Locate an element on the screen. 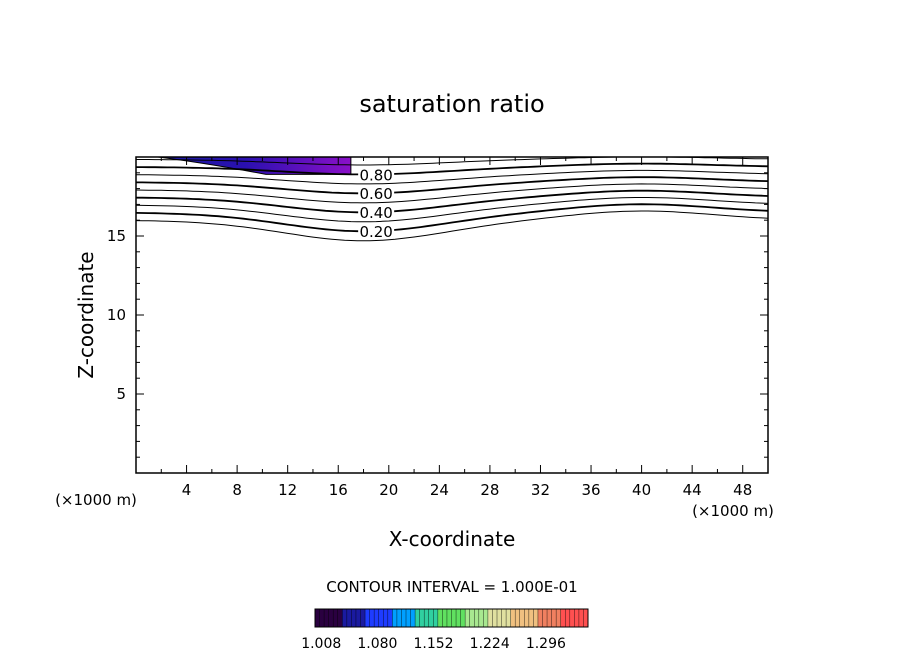 The height and width of the screenshot is (654, 904). colorbar-tick-label: 1.008 is located at coordinates (321, 644).